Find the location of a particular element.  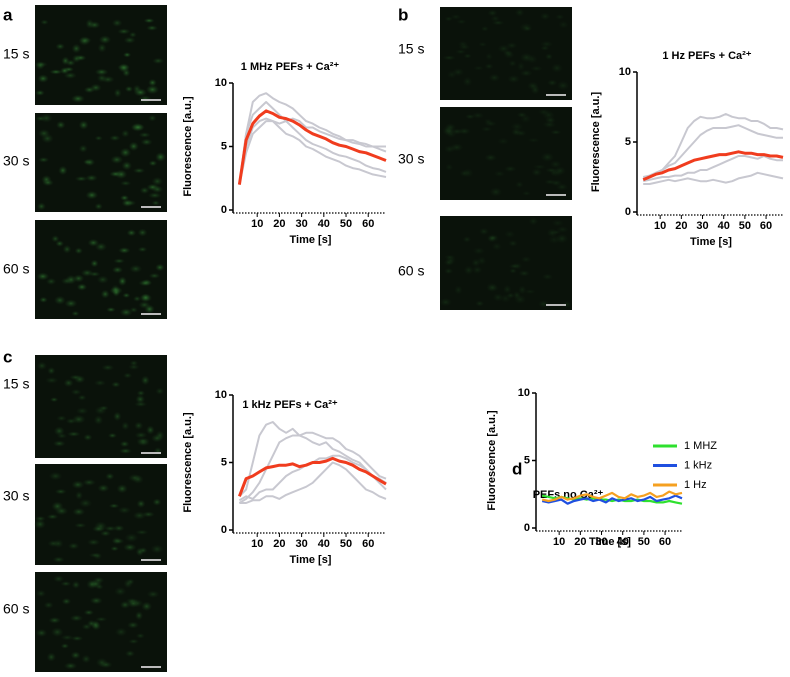

time-label: 30 s is located at coordinates (411, 159).